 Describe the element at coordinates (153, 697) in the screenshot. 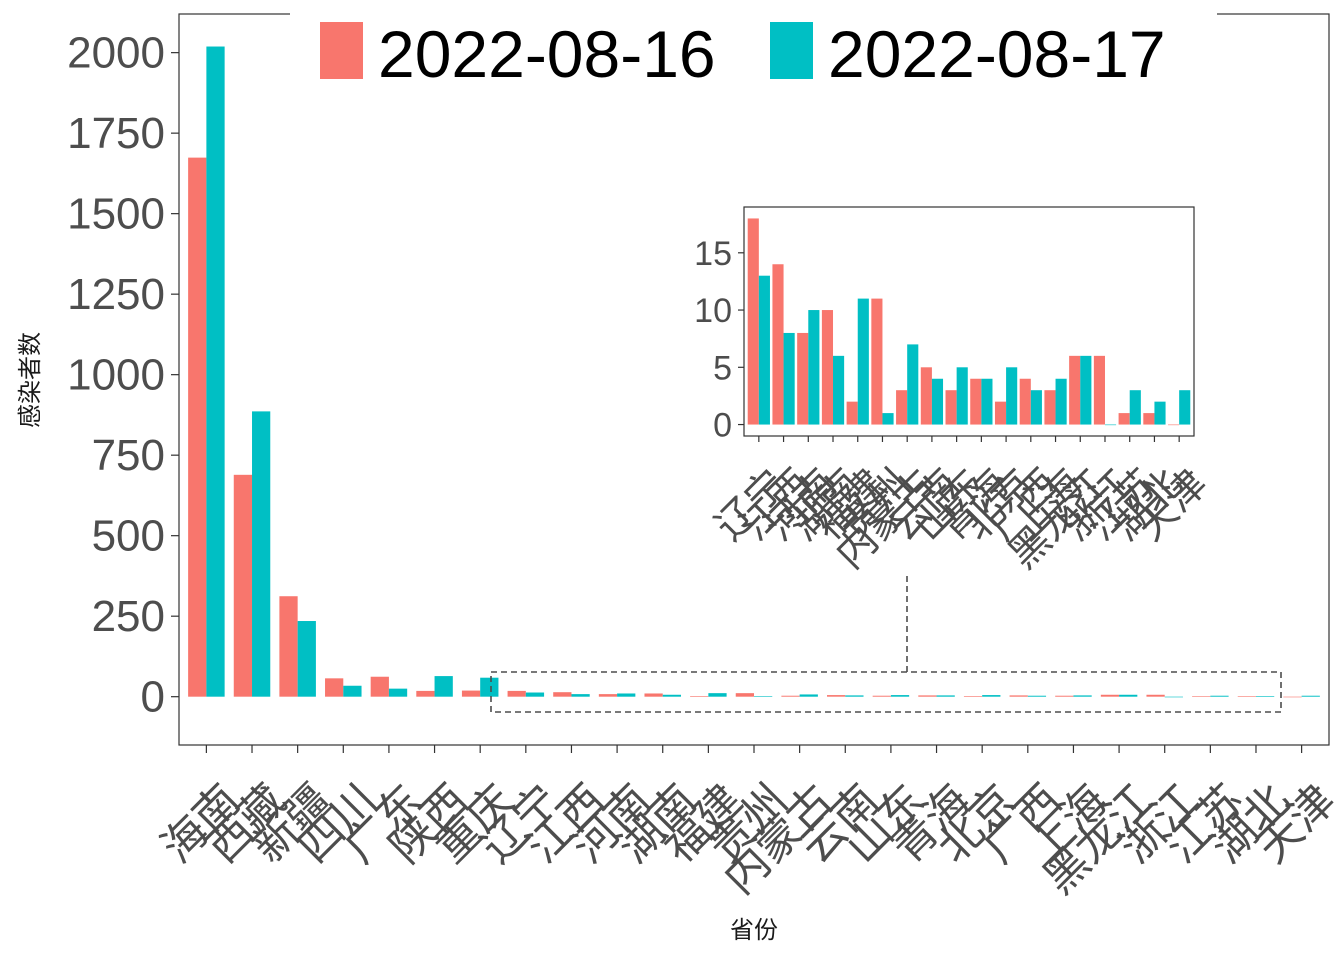

I see `y-tick-label: 0` at that location.